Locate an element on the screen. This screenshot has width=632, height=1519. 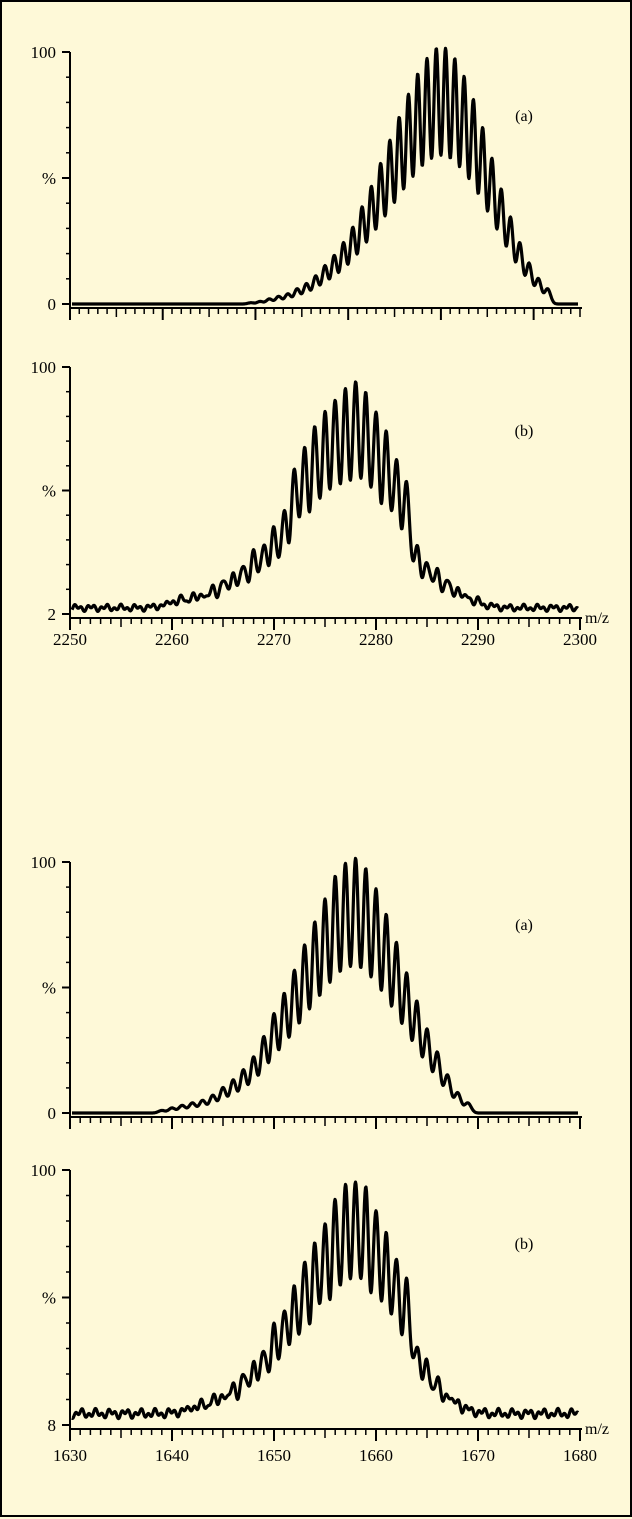
x-tick-label: 2300 is located at coordinates (580, 639).